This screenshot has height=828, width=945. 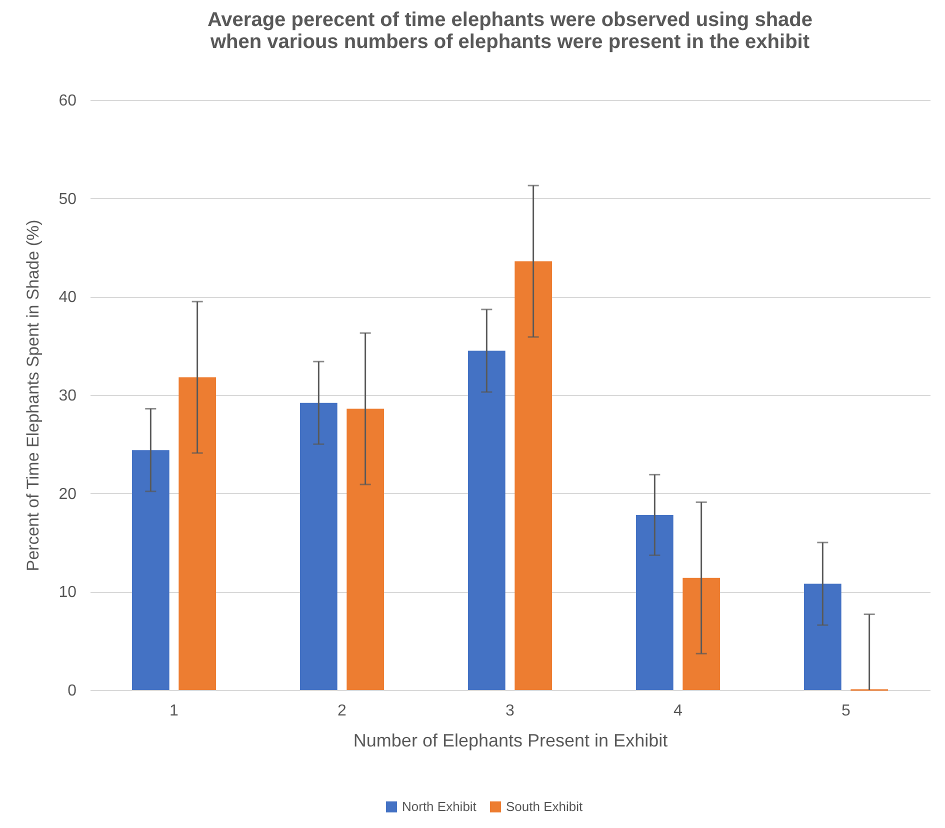 I want to click on y-tick-label: 10, so click(x=67, y=593).